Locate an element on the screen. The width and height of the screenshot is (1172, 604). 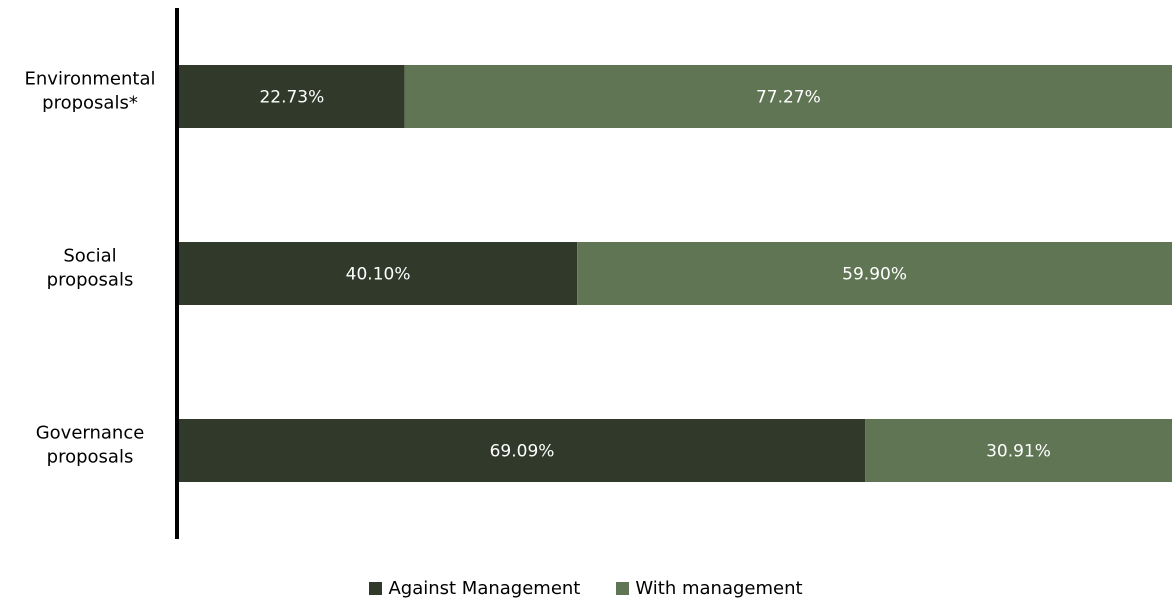
category-label-2-line-0: Governance is located at coordinates (90, 433).